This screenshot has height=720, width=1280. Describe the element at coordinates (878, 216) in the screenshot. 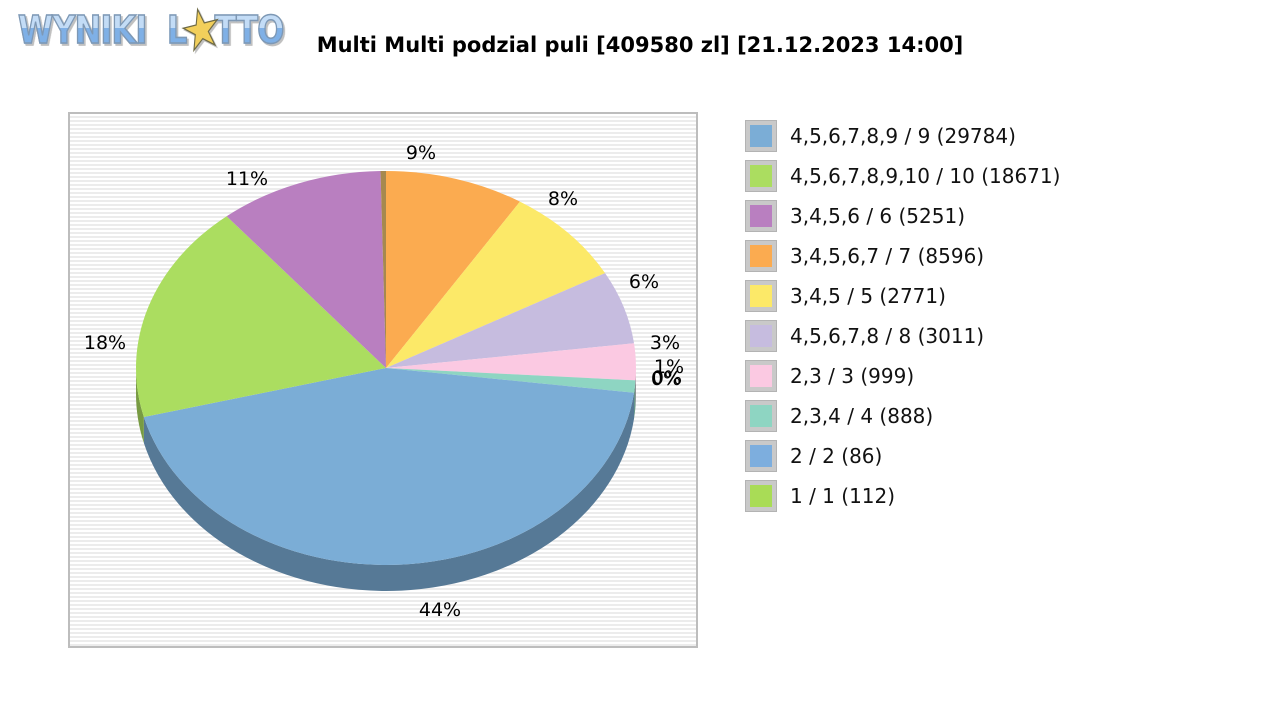

I see `legend-label: 3,4,5,6 / 6 (5251)` at that location.